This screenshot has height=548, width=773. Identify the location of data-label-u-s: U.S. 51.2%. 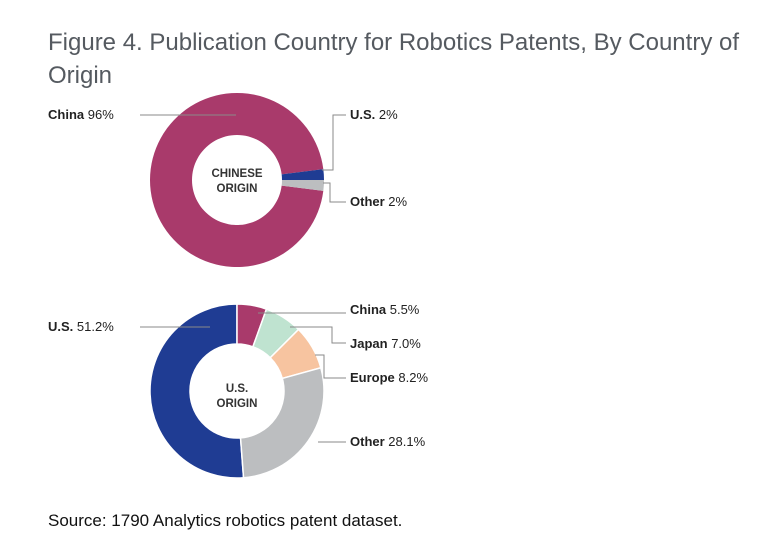
(81, 326).